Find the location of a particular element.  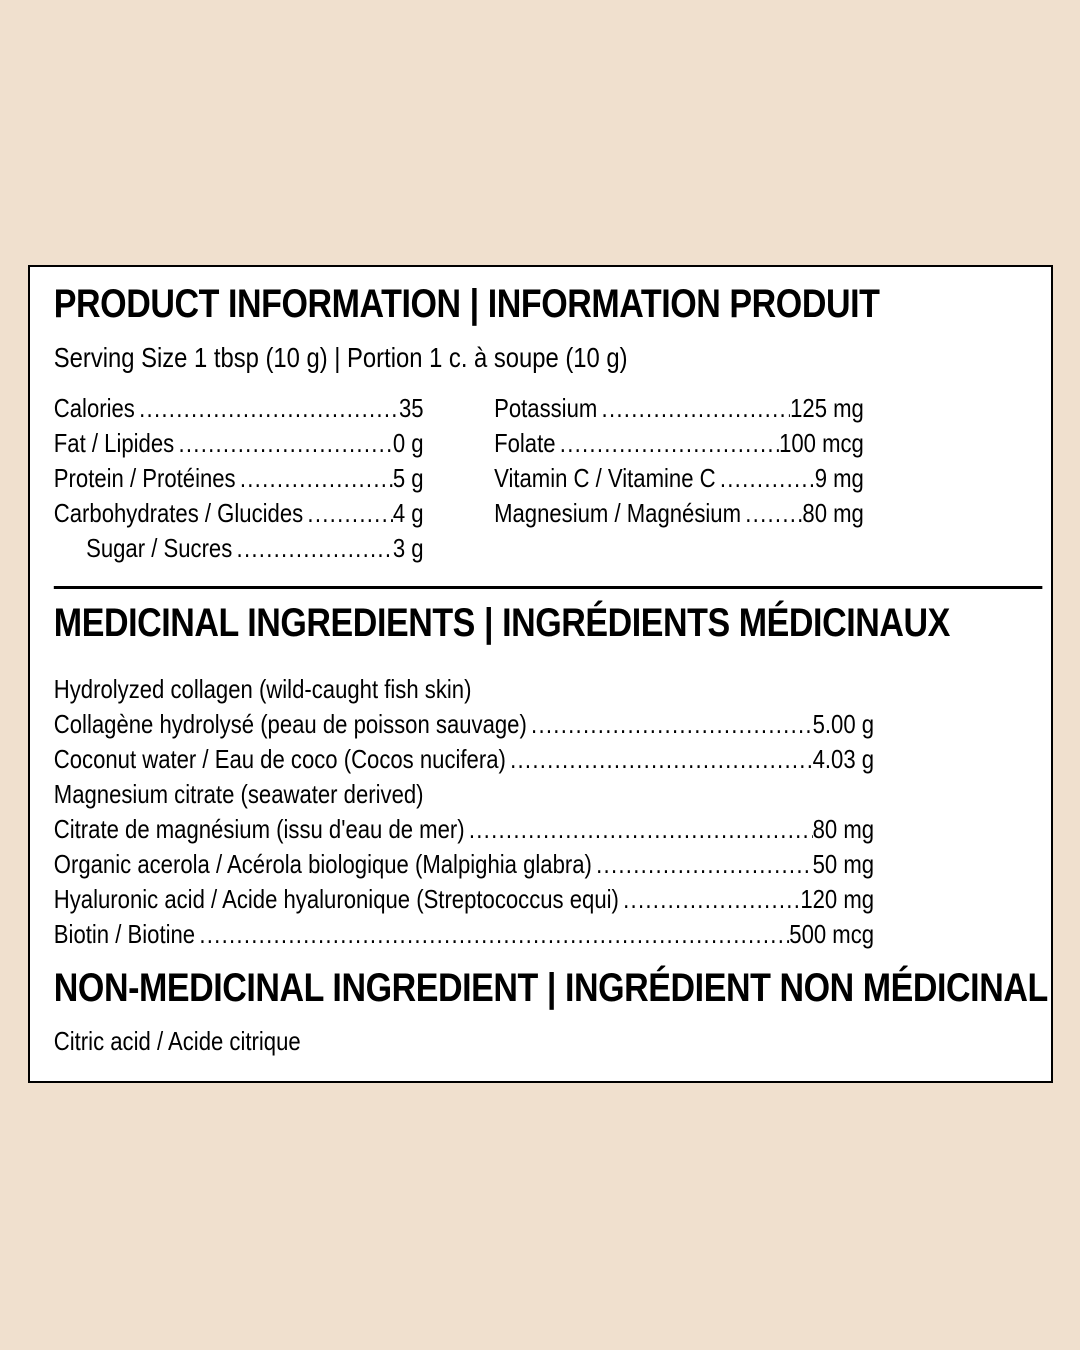

nutrition-value: 9 mg is located at coordinates (839, 478).